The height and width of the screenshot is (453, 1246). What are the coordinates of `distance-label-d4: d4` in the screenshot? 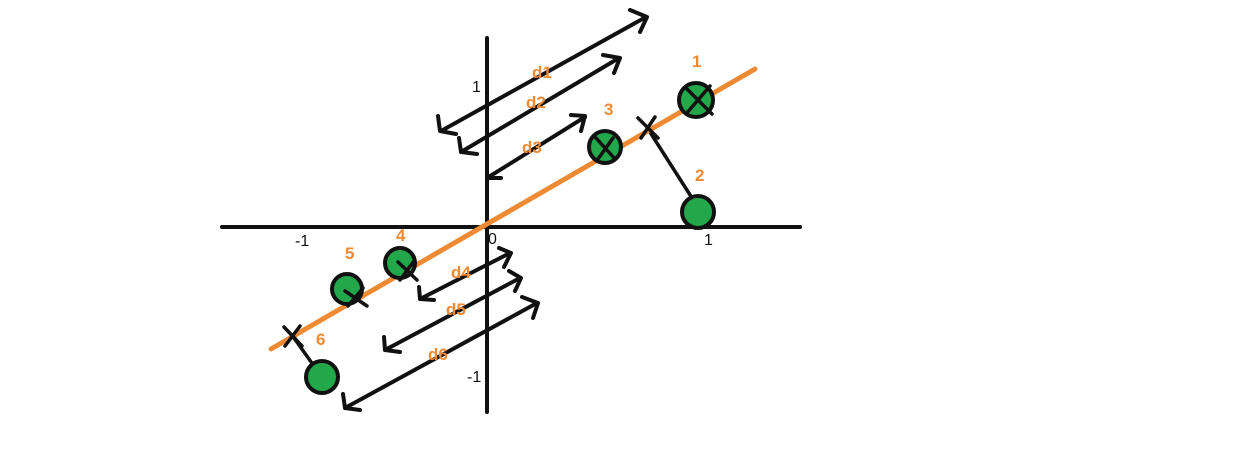 It's located at (461, 272).